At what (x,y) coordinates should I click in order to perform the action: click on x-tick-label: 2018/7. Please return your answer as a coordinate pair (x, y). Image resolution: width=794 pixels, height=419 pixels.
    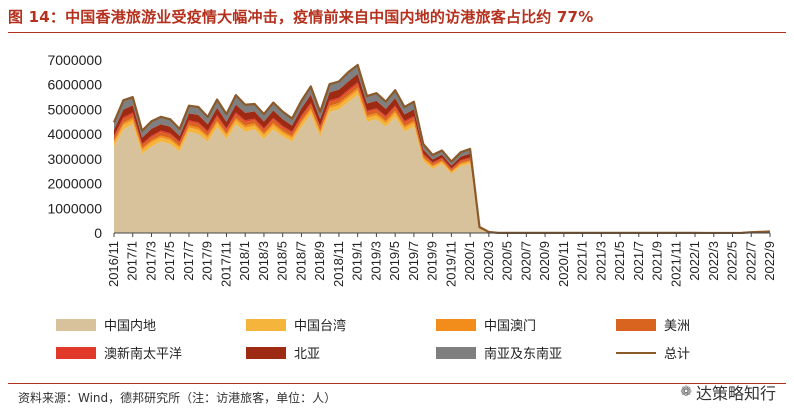
    Looking at the image, I should click on (300, 261).